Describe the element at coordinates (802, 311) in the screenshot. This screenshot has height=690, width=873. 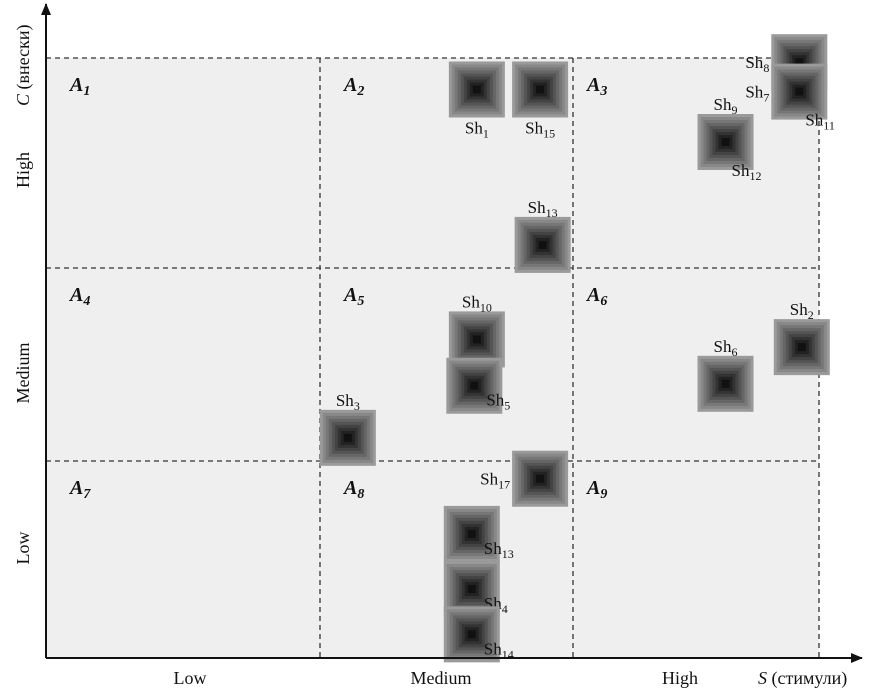
I see `data-point-label: Sh2` at that location.